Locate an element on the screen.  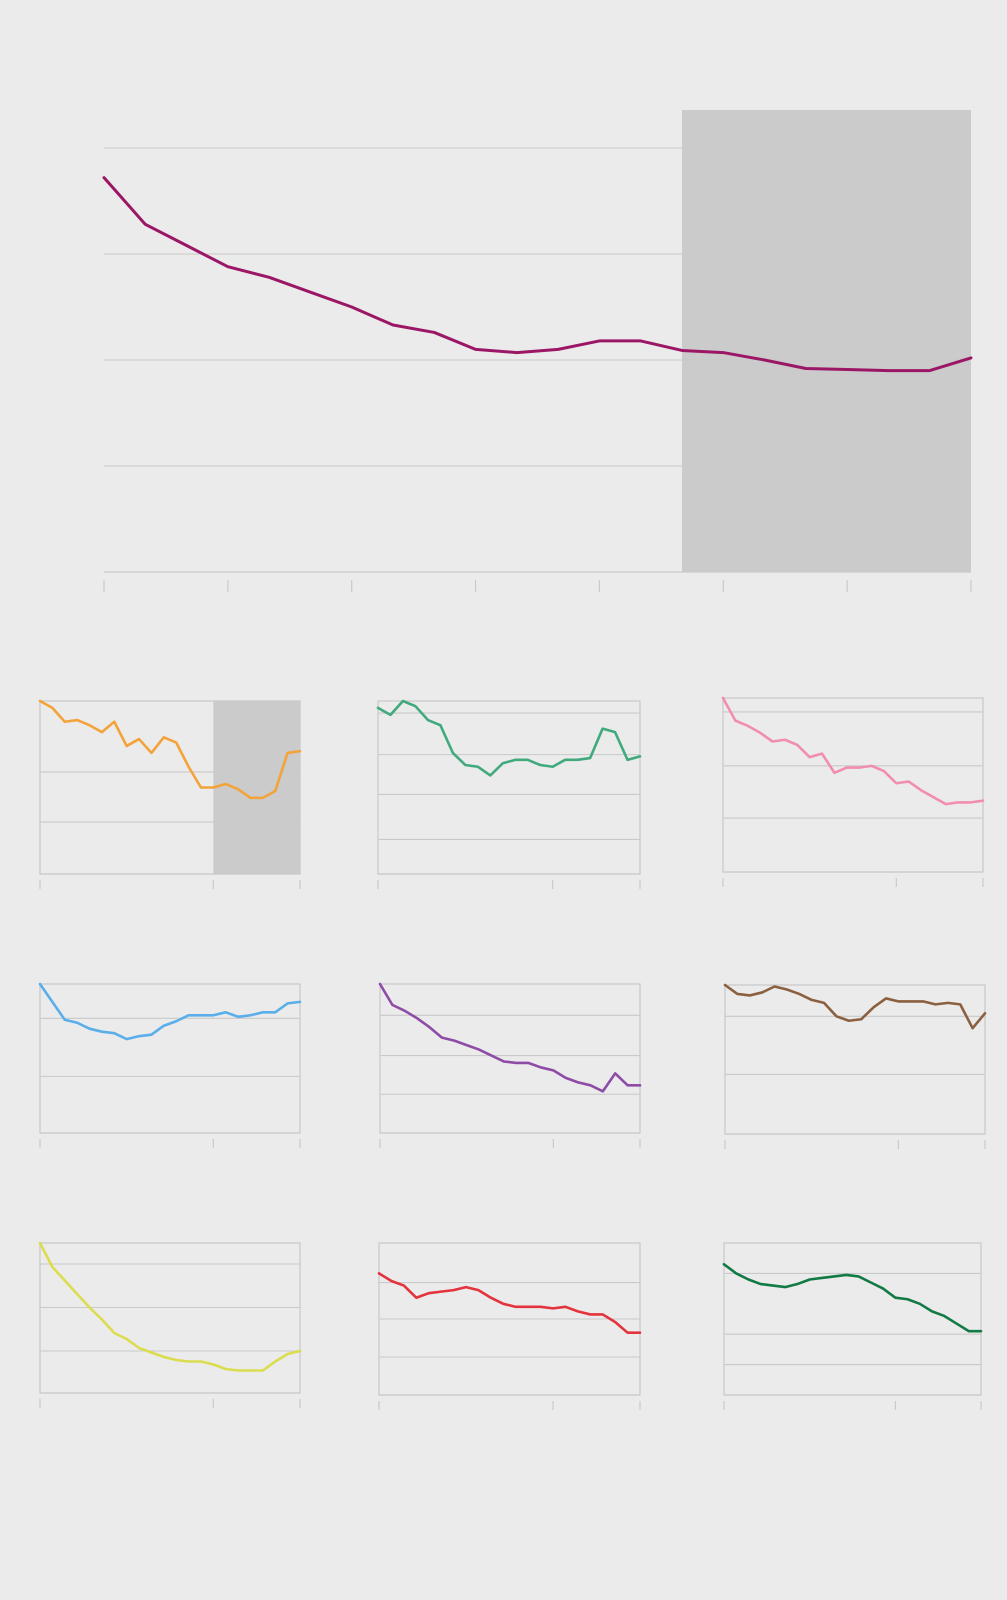
main-highlight-band is located at coordinates (826, 341).